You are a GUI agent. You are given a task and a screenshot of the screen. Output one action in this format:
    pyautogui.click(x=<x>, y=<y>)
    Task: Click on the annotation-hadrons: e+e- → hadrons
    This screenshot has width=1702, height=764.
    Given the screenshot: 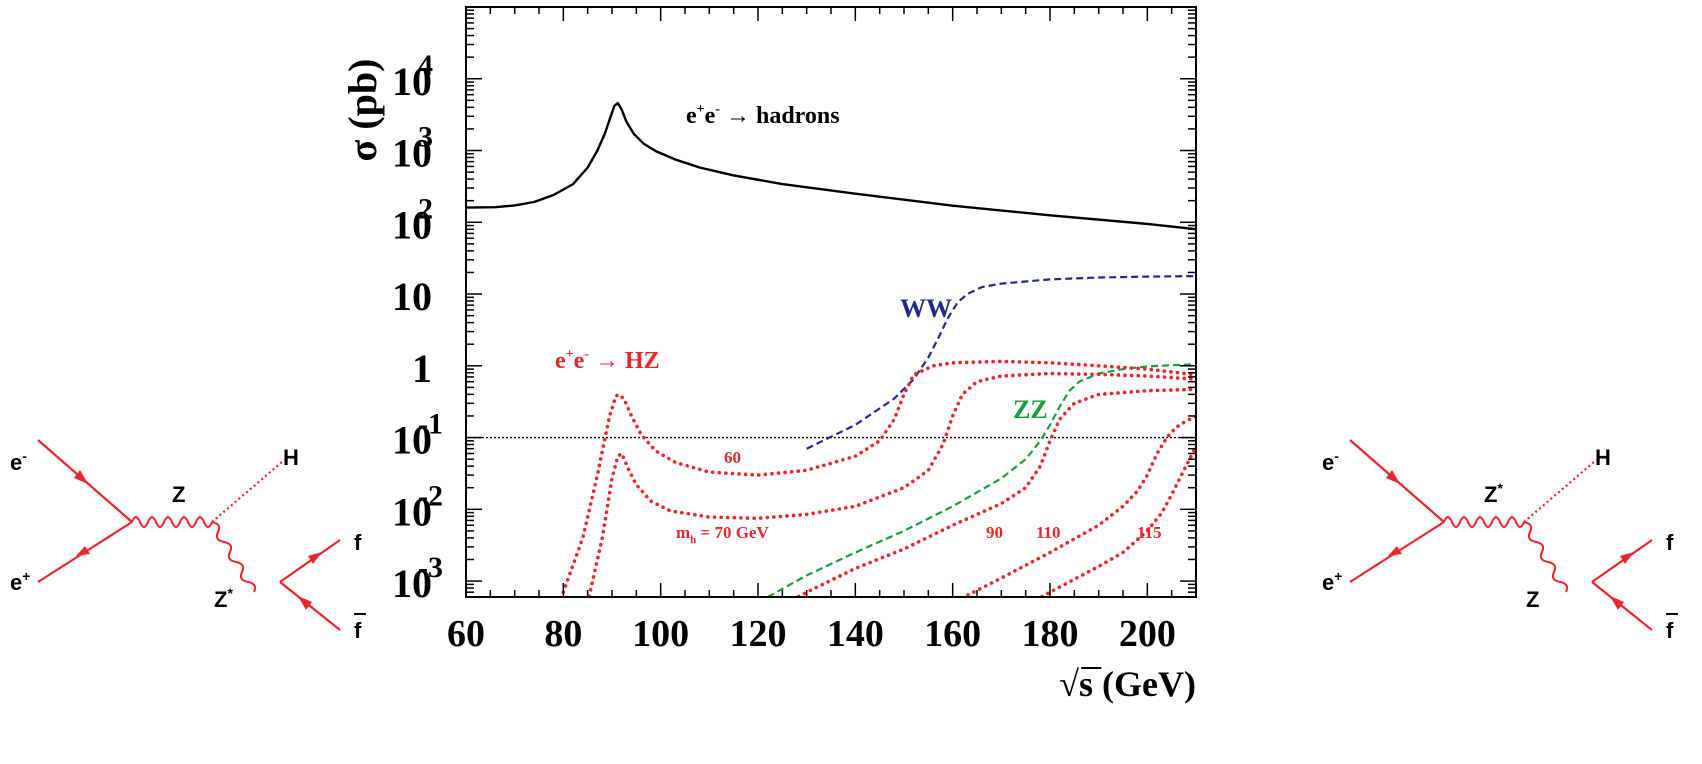 What is the action you would take?
    pyautogui.click(x=763, y=115)
    